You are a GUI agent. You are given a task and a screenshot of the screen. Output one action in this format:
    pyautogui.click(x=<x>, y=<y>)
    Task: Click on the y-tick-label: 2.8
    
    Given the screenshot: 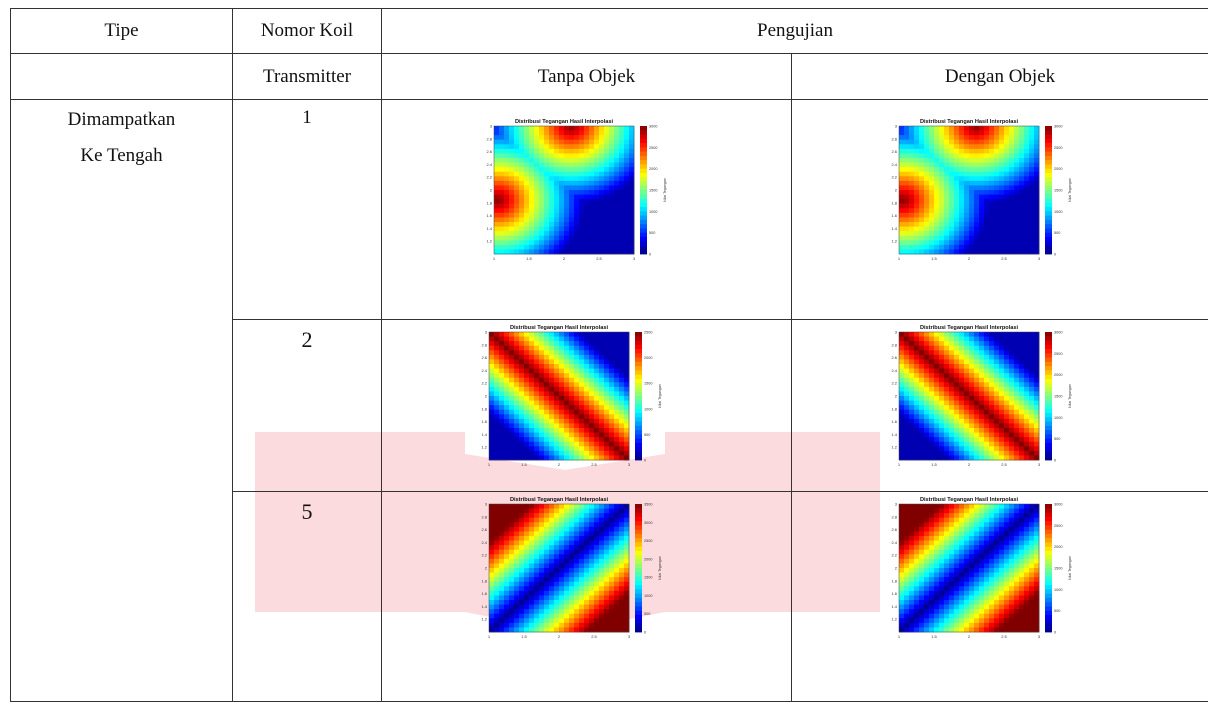 What is the action you would take?
    pyautogui.click(x=484, y=516)
    